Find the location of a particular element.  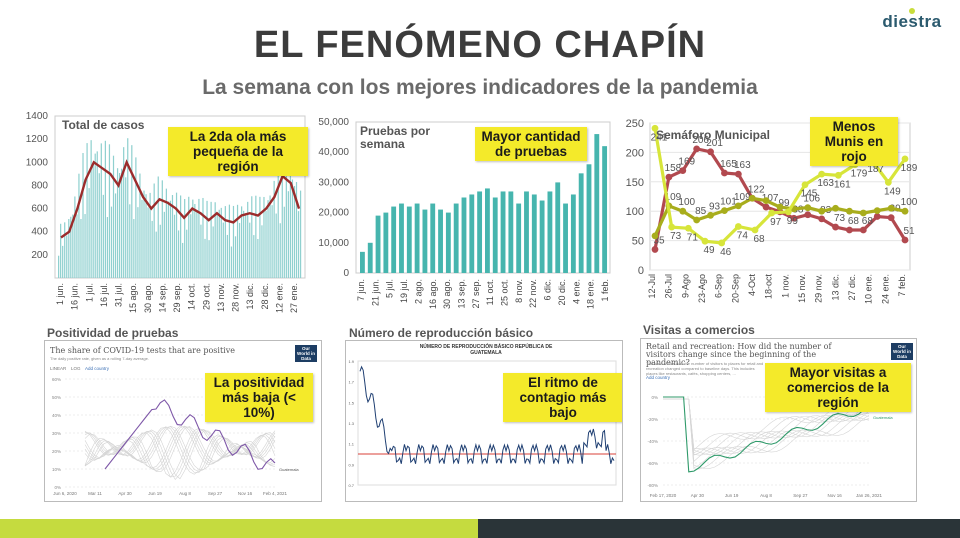

traffic-data-label: 241 is located at coordinates (659, 137).